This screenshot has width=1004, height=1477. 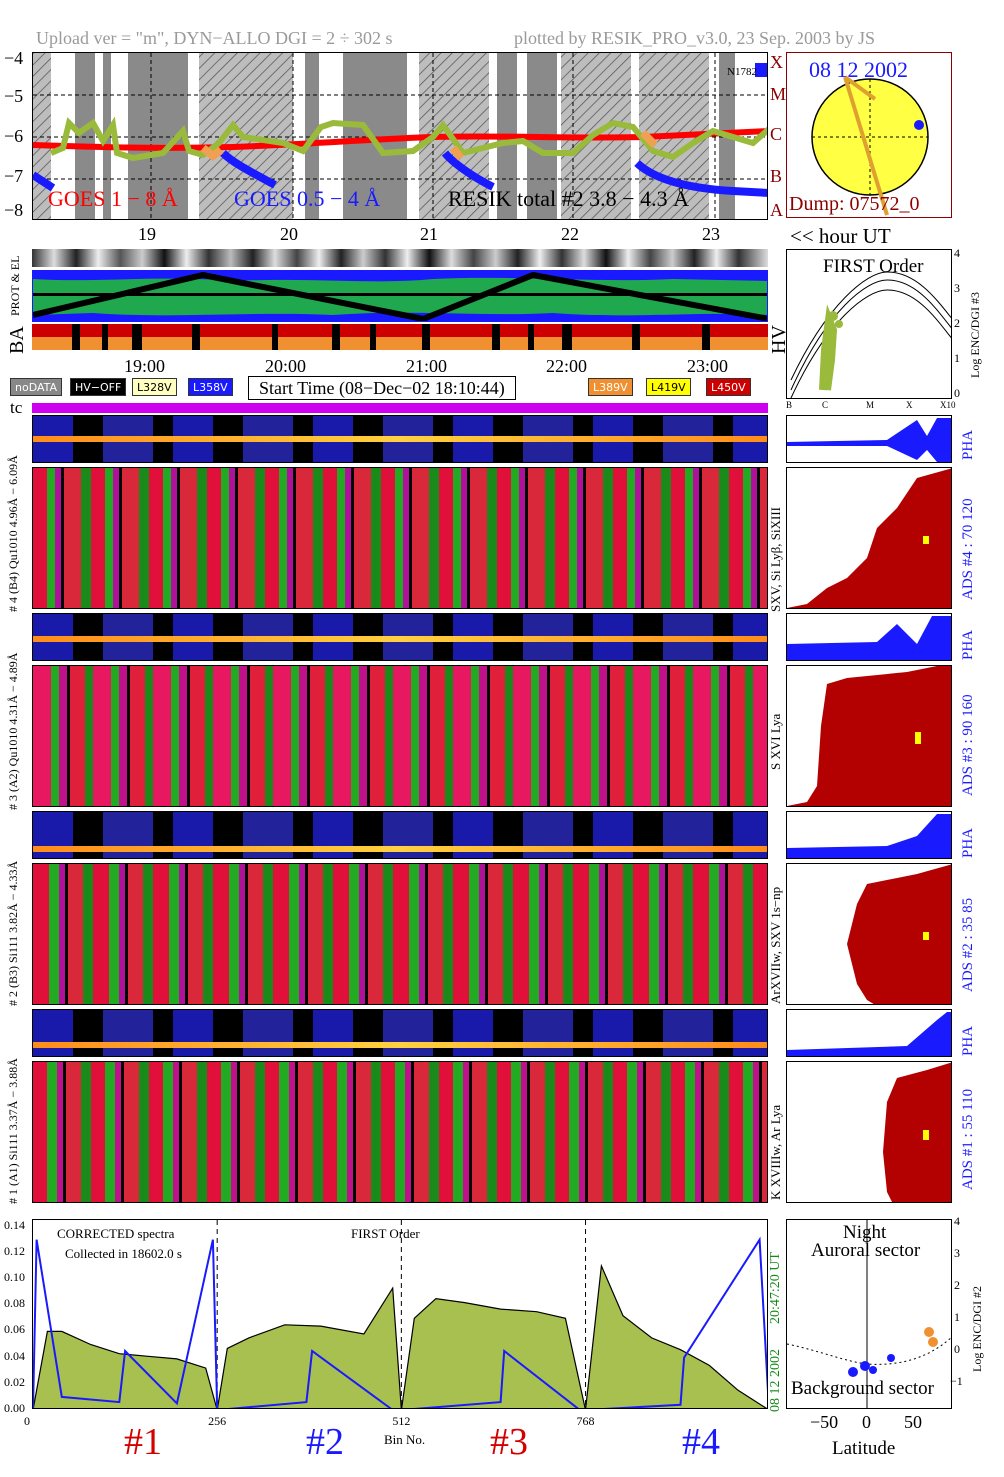 What do you see at coordinates (869, 1033) in the screenshot?
I see `pha-hist-ch1` at bounding box center [869, 1033].